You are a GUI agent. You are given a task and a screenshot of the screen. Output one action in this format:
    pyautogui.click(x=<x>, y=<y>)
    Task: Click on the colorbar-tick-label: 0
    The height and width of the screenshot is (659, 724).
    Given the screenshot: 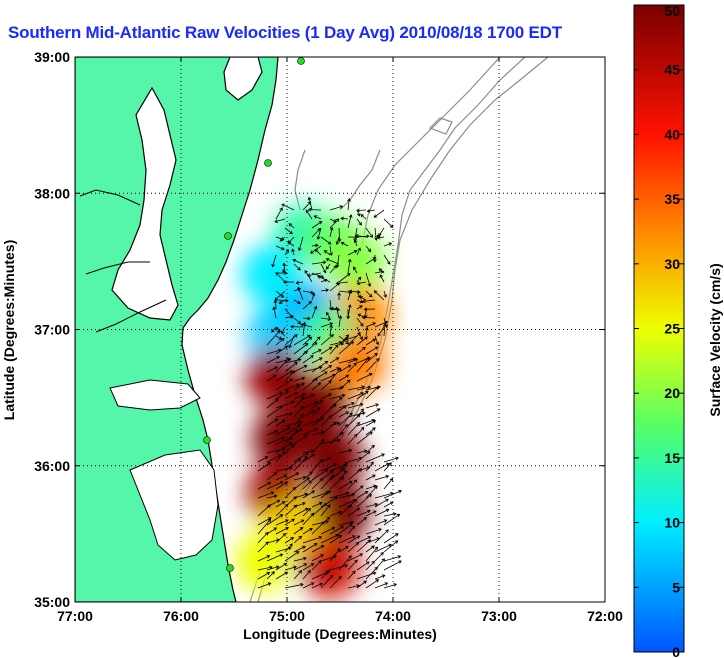 What is the action you would take?
    pyautogui.click(x=676, y=651)
    